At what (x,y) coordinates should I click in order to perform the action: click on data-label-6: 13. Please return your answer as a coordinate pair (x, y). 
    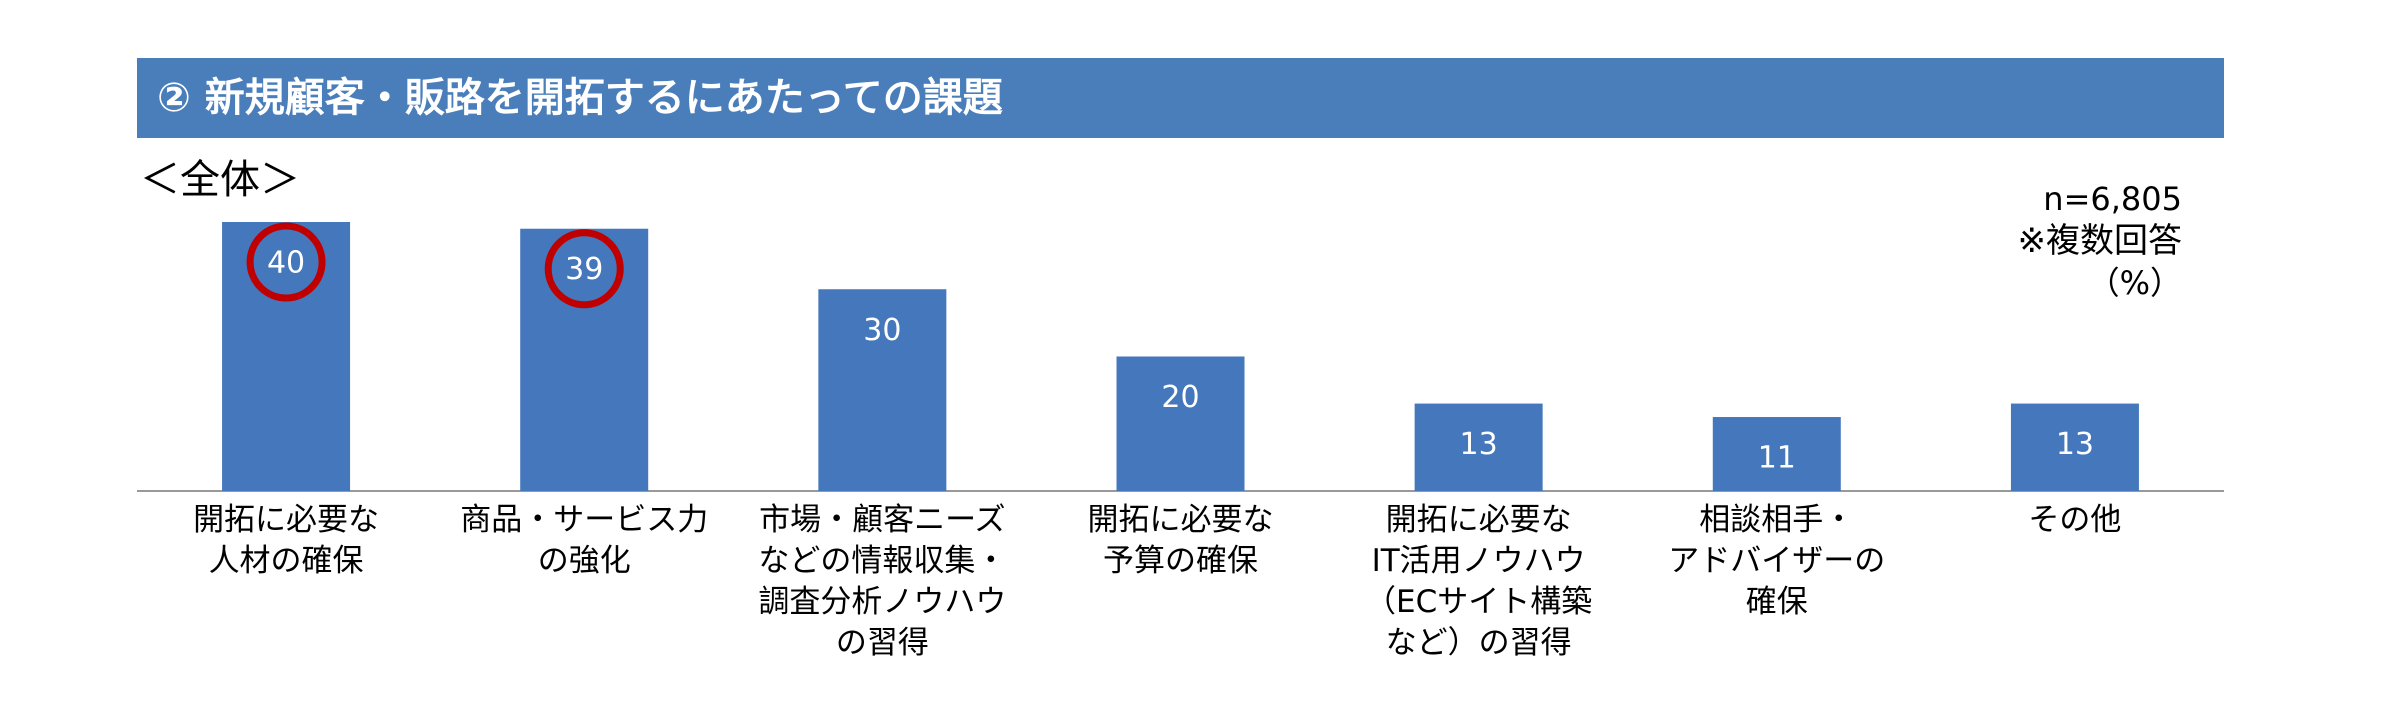
    Looking at the image, I should click on (2075, 444).